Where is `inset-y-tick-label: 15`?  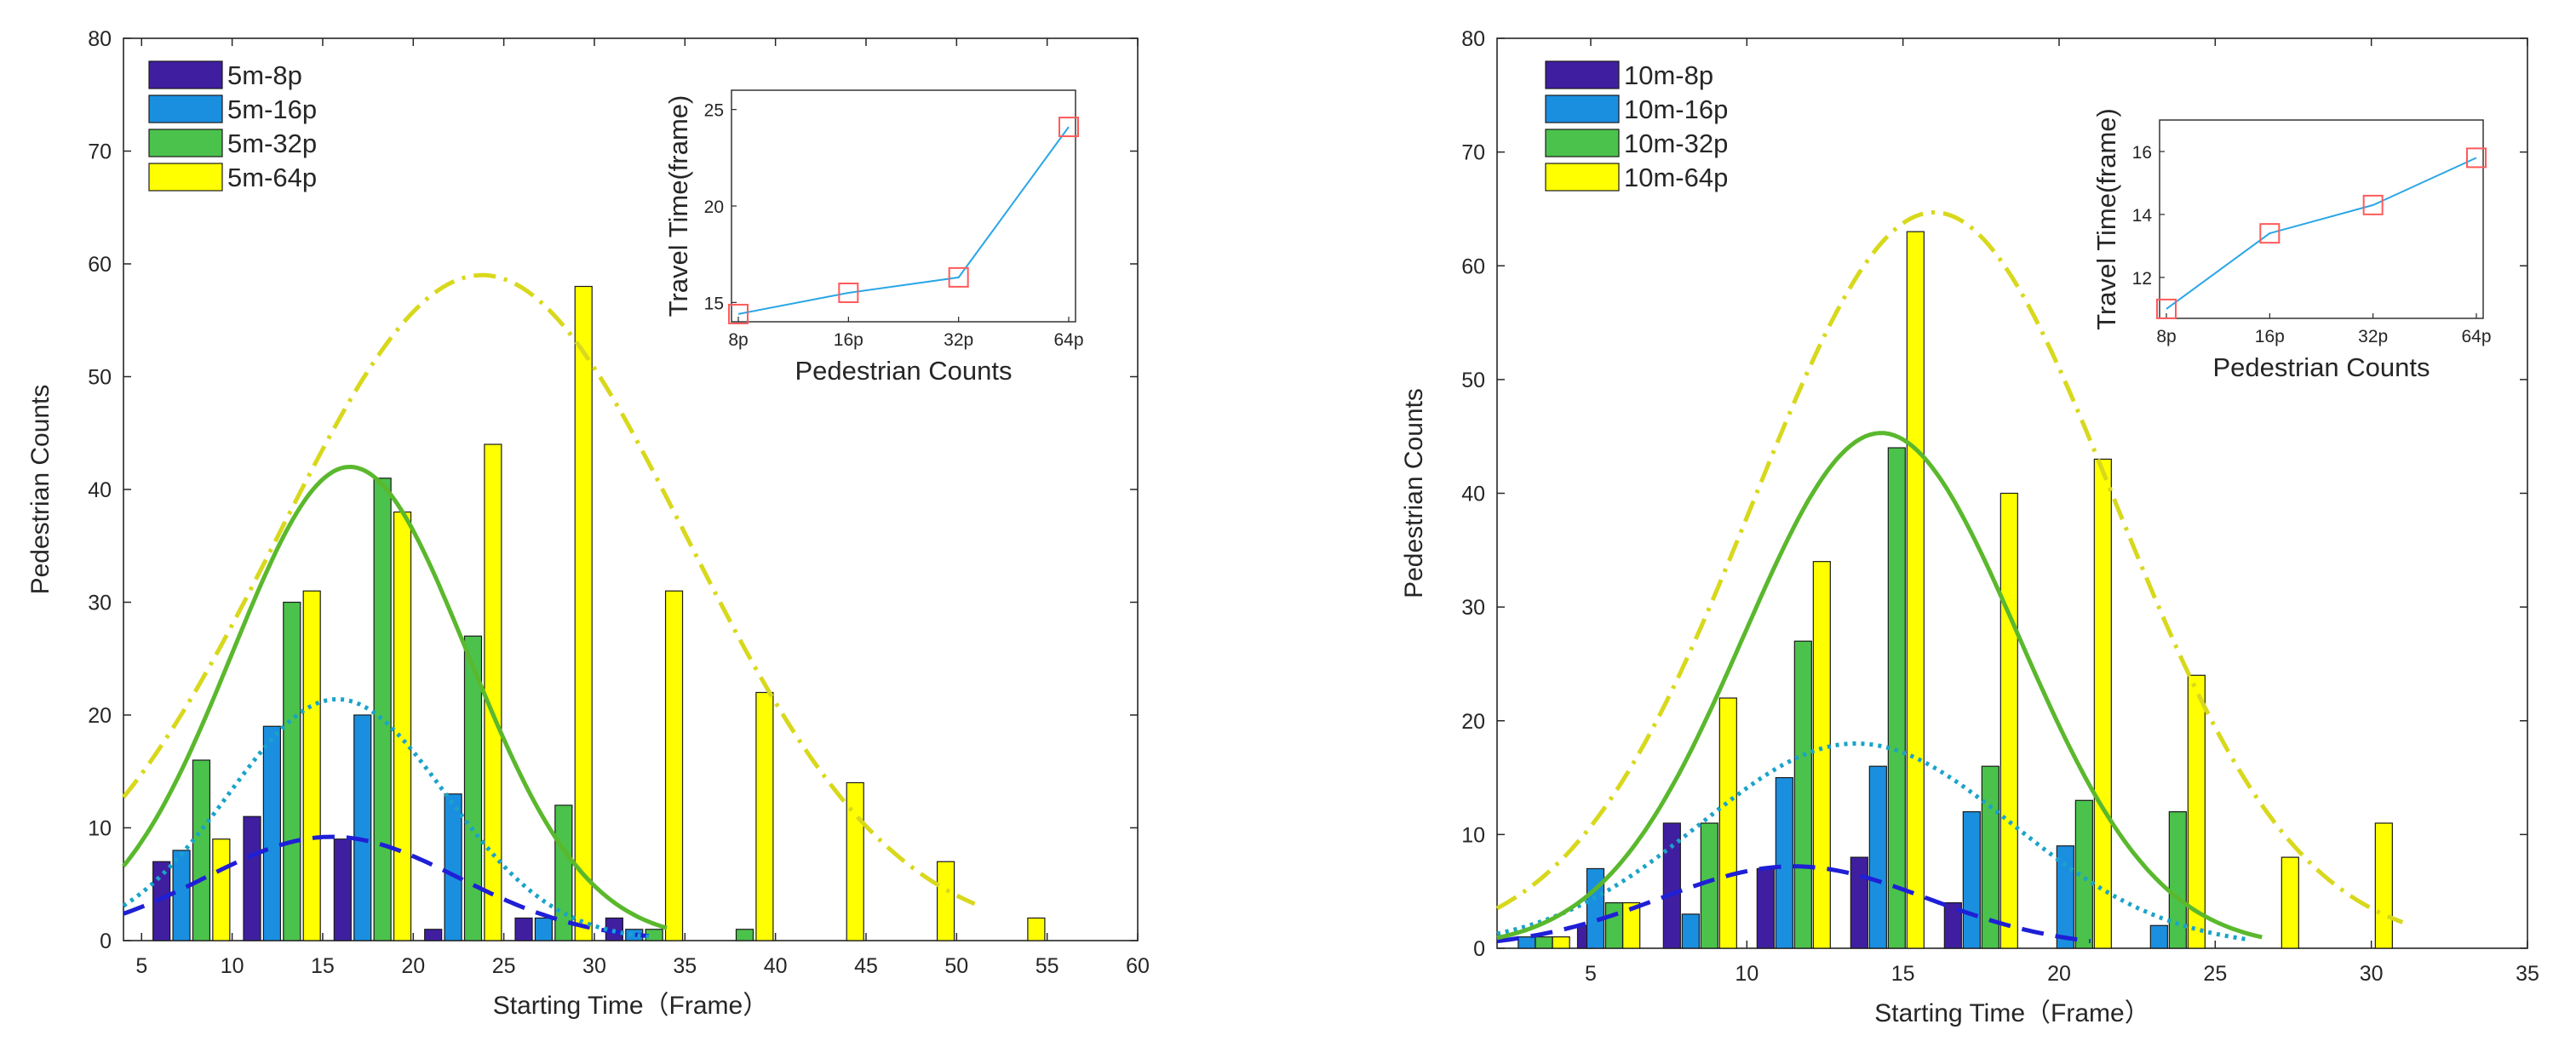 inset-y-tick-label: 15 is located at coordinates (714, 303).